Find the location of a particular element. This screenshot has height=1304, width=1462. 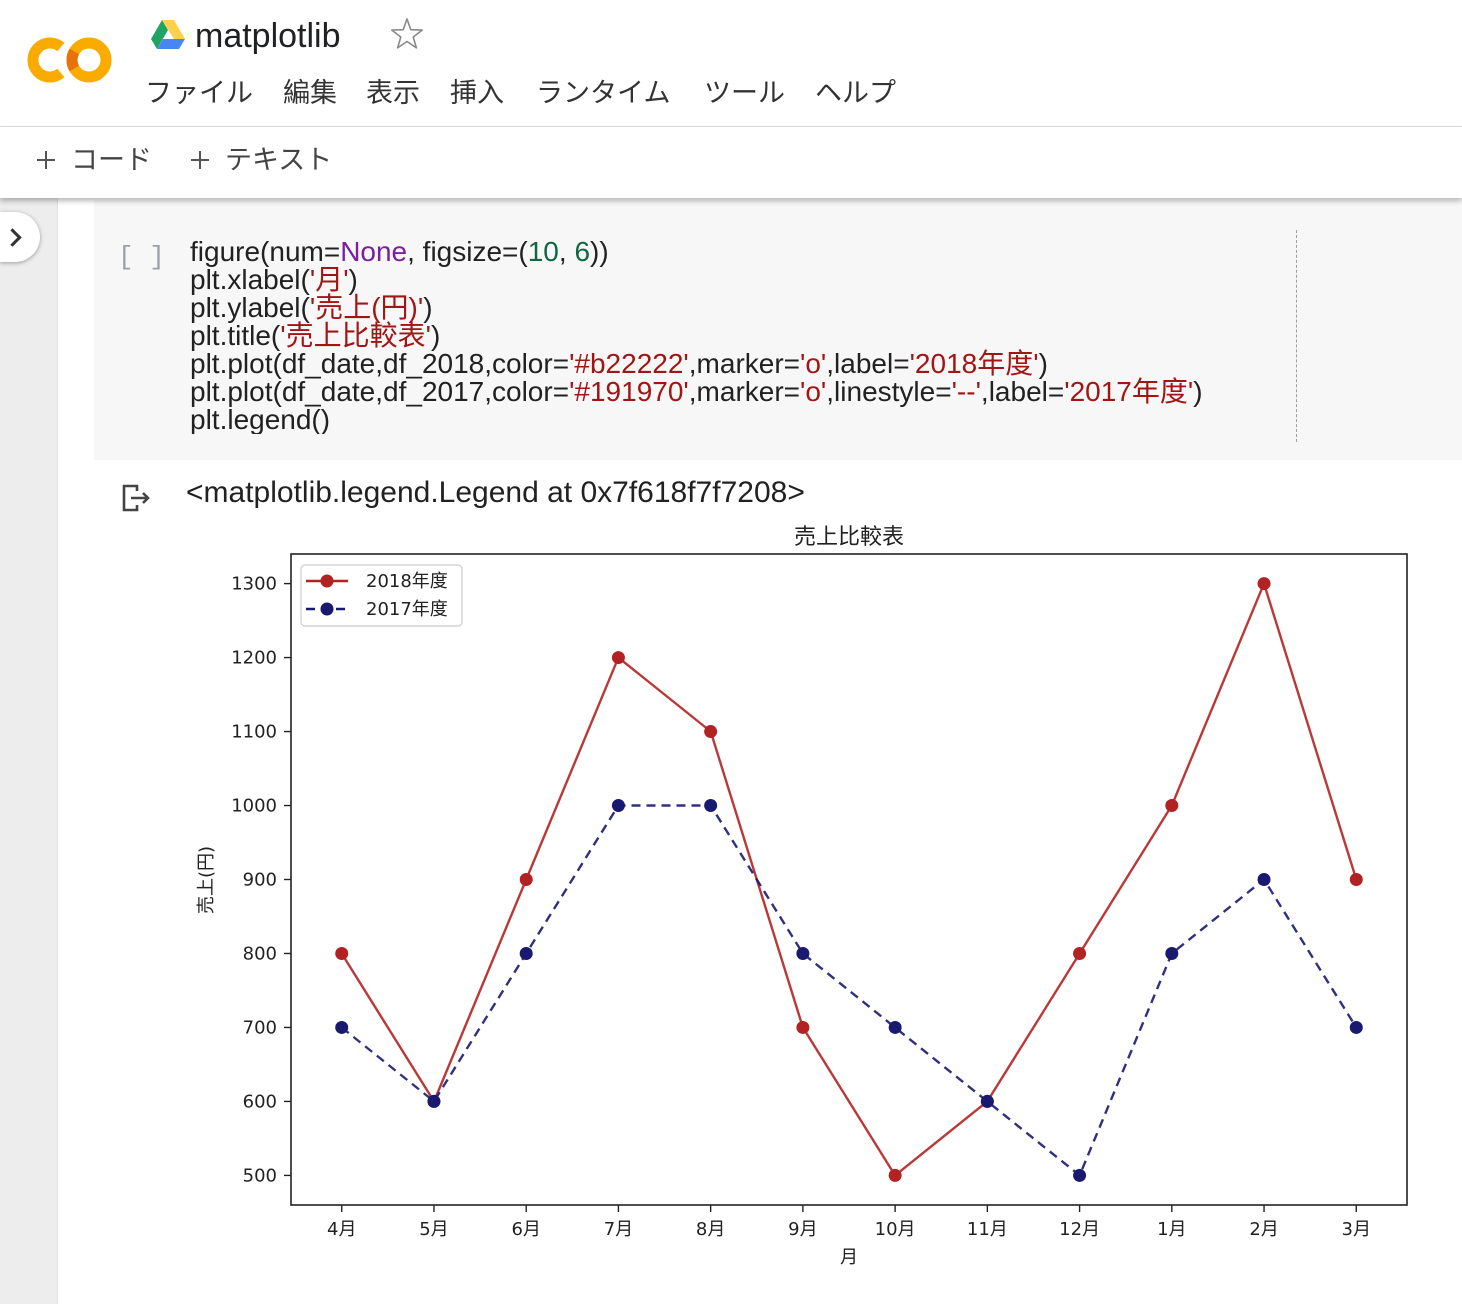

code-token: '2018年度' is located at coordinates (974, 363).